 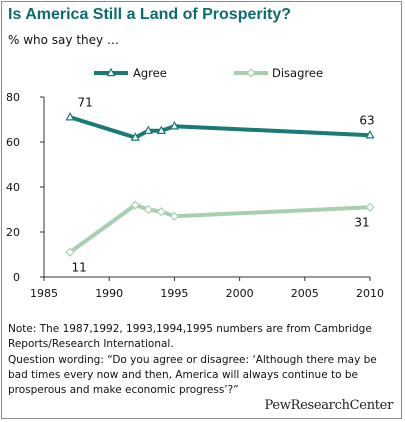 What do you see at coordinates (16, 277) in the screenshot?
I see `y-tick-label: 0` at bounding box center [16, 277].